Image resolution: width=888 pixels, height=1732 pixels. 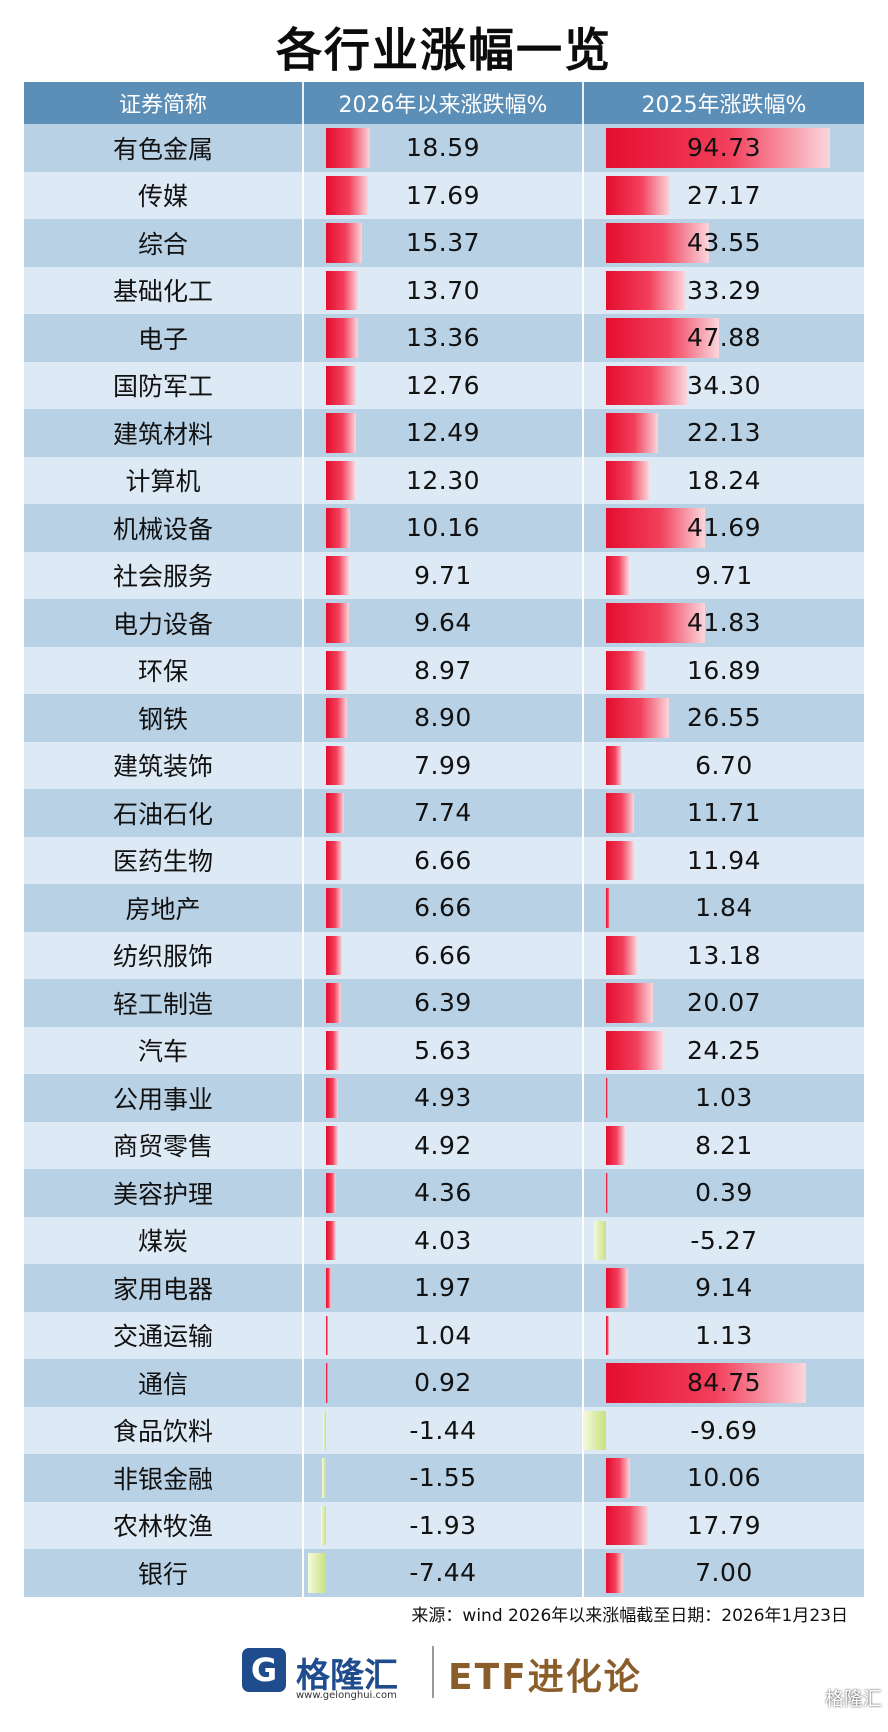 I want to click on header-ytd-change: 2026年以来涨跌幅%, so click(x=444, y=103).